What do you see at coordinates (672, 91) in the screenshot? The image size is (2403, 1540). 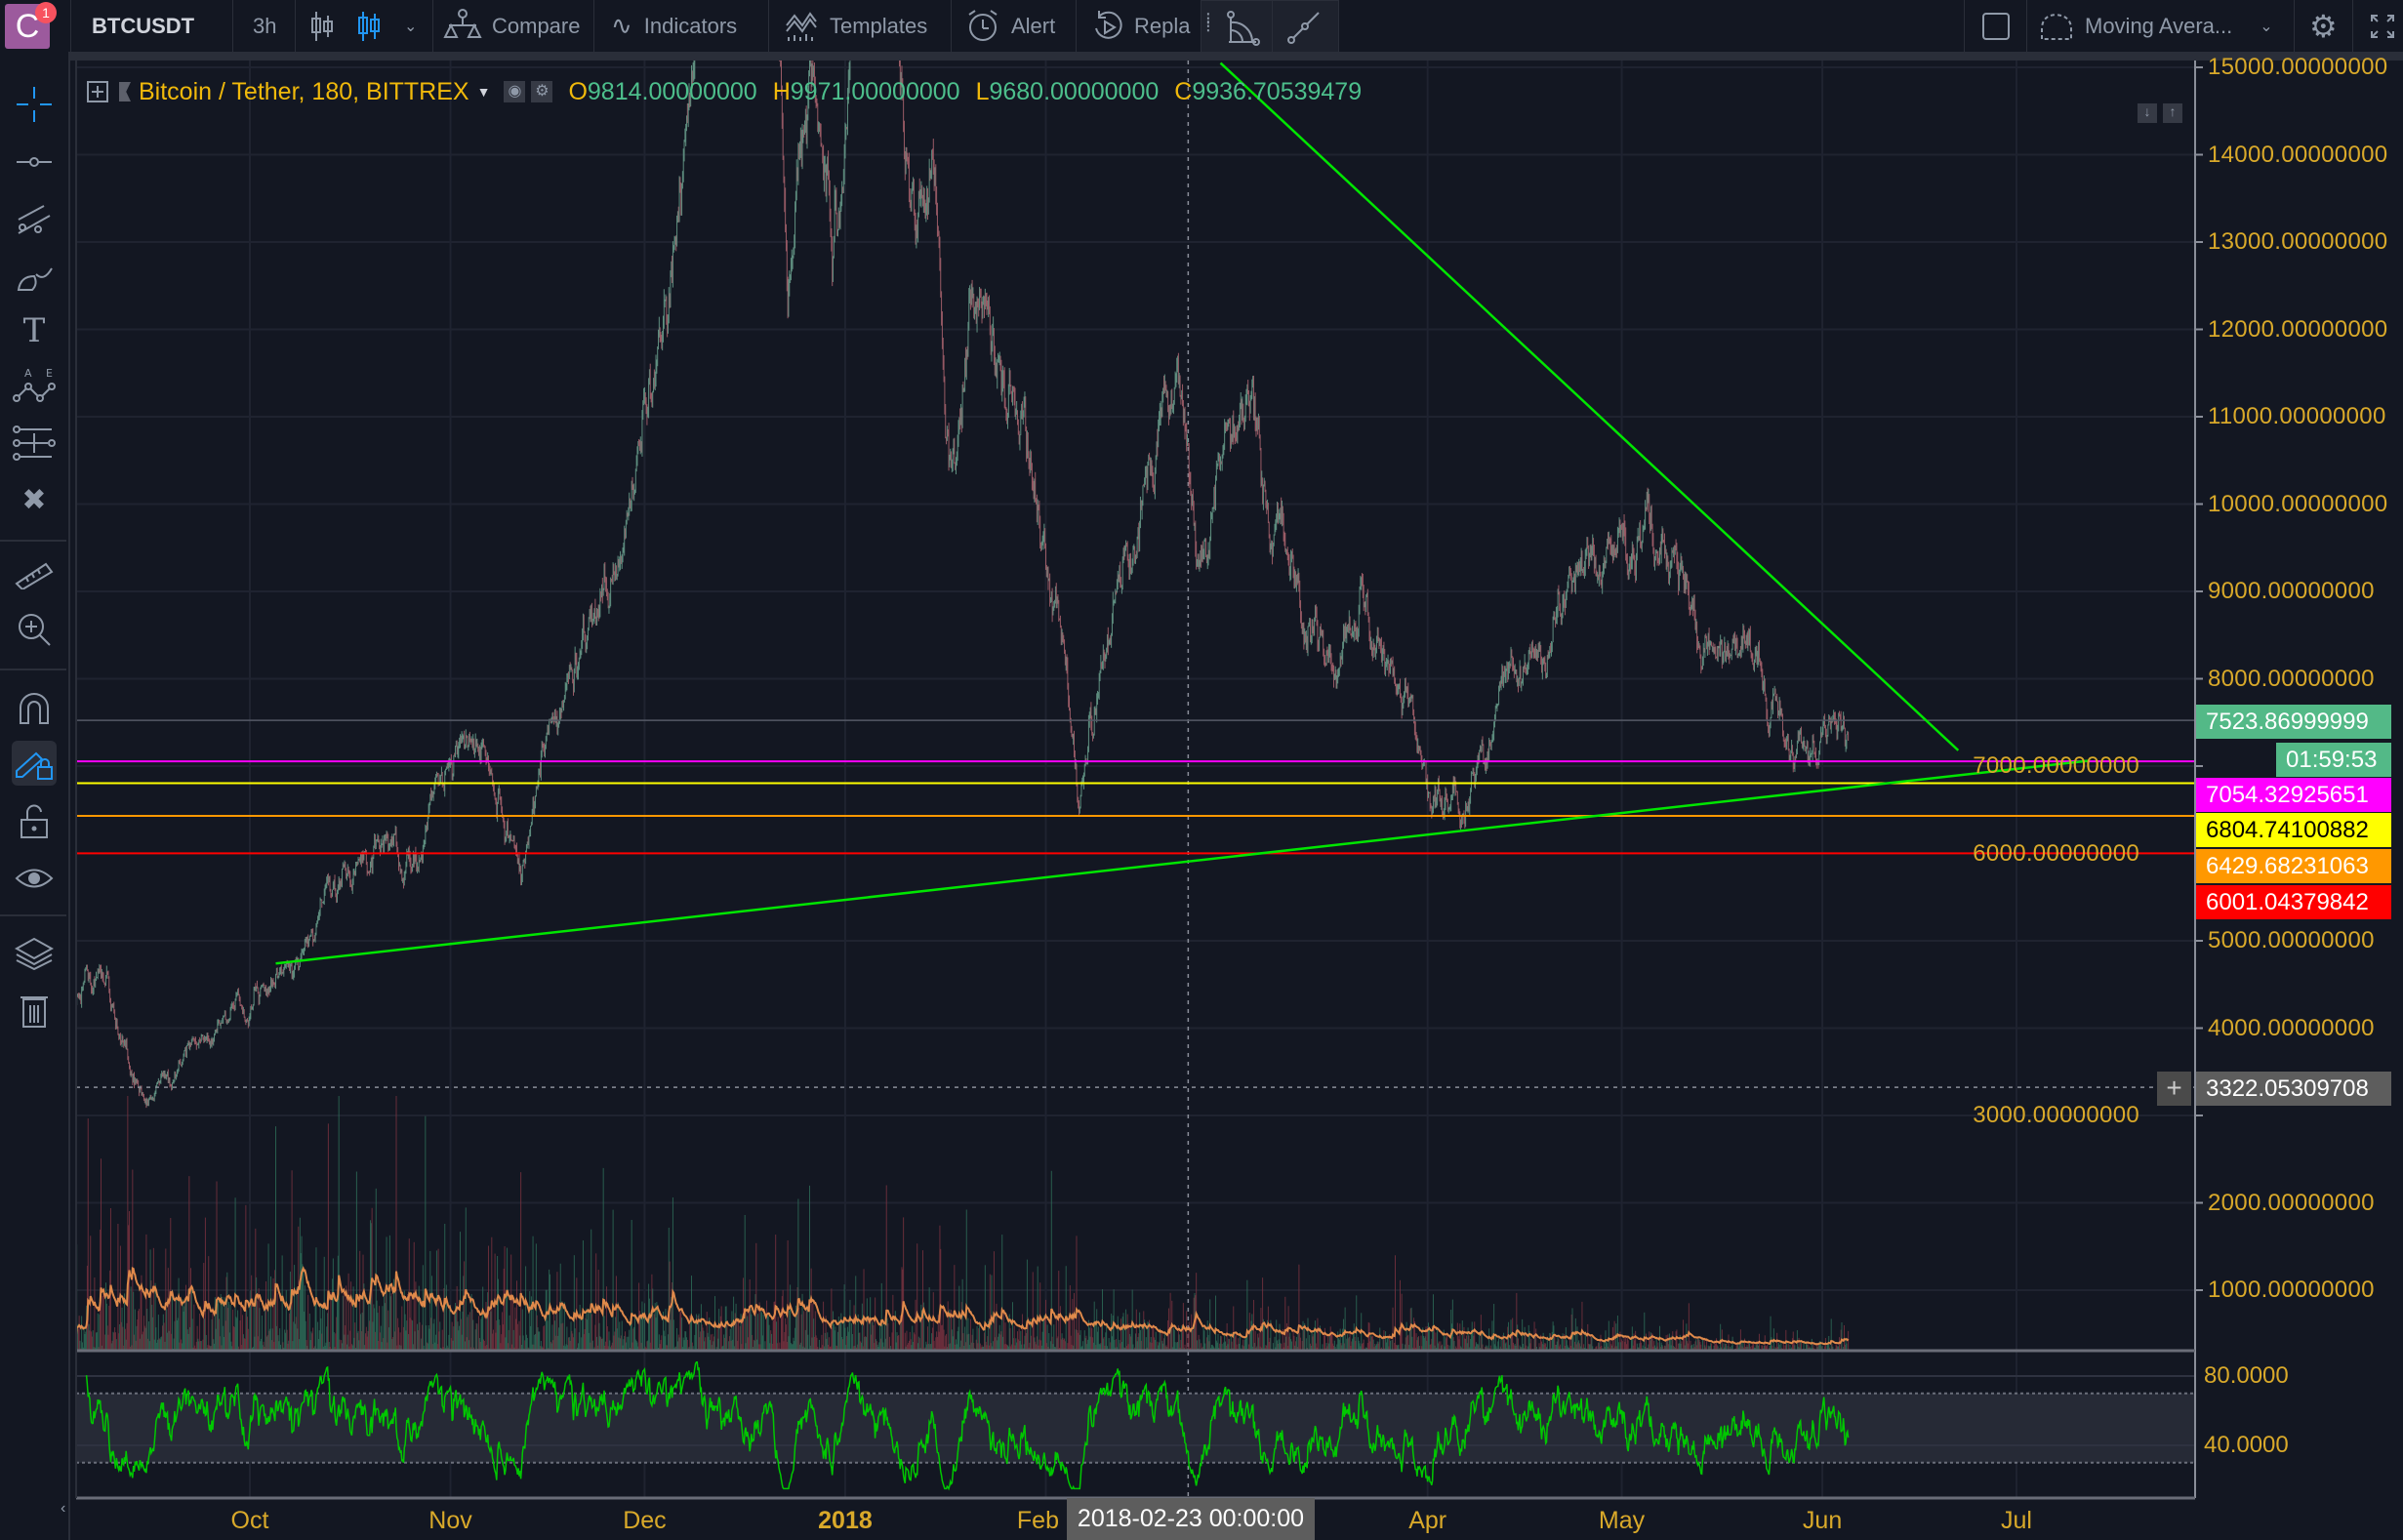 I see `open-value: 9814.00000000` at bounding box center [672, 91].